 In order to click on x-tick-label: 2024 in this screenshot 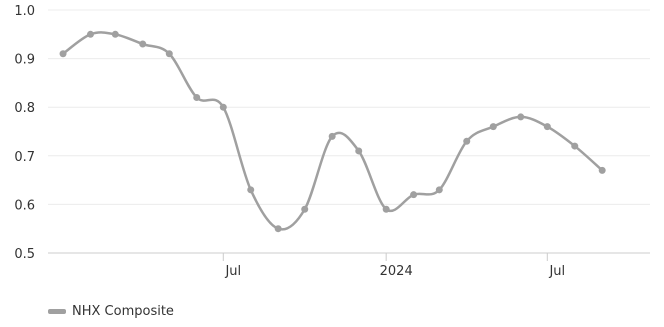, I will do `click(396, 271)`.